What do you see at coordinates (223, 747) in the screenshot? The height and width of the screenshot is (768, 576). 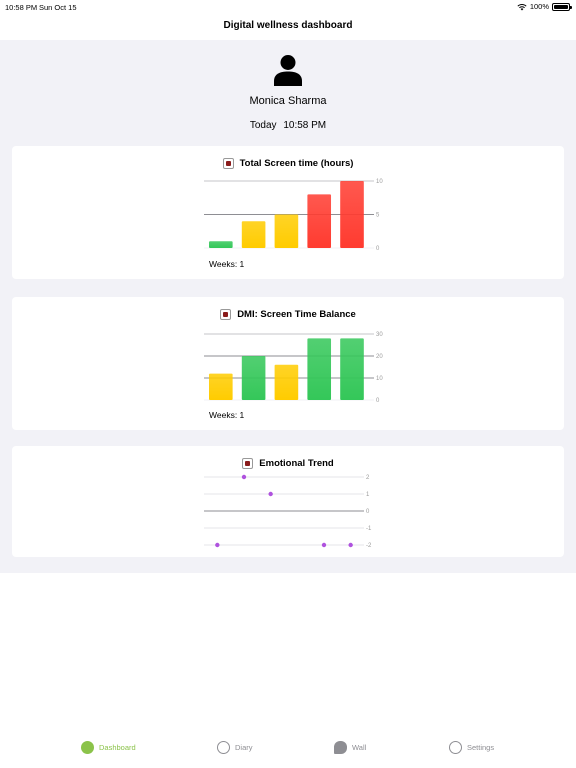 I see `diary-icon` at bounding box center [223, 747].